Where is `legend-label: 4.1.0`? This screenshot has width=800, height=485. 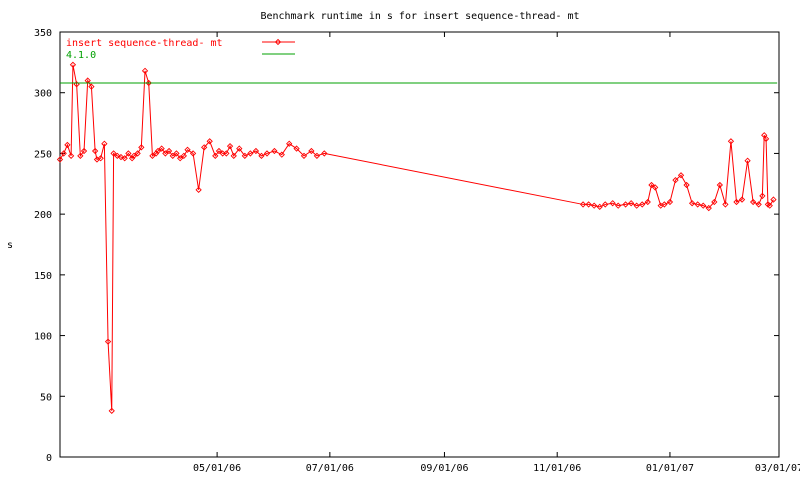
legend-label: 4.1.0 is located at coordinates (81, 55).